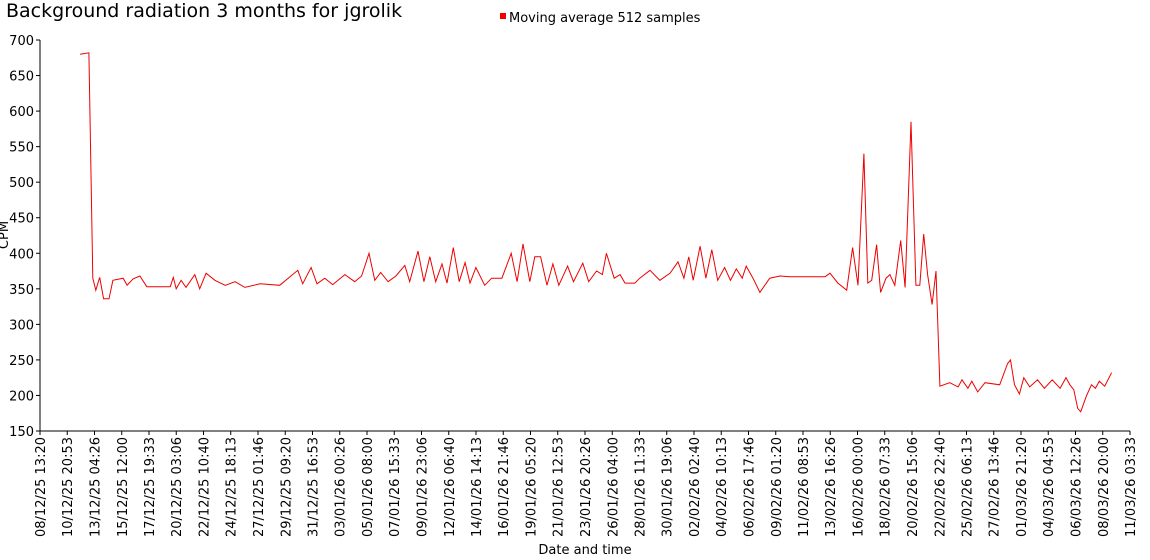 This screenshot has height=560, width=1150. Describe the element at coordinates (41, 487) in the screenshot. I see `x-tick-label: 08/12/25 13:20` at that location.